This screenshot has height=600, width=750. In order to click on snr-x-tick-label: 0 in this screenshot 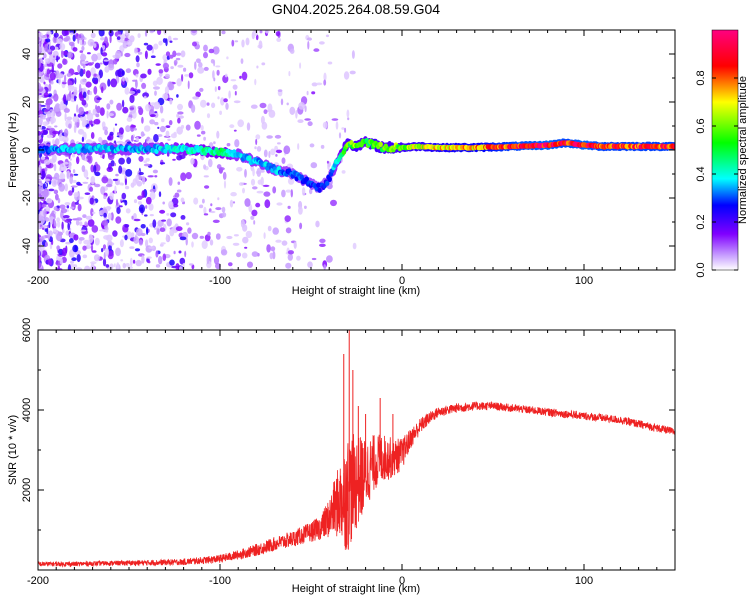, I will do `click(402, 581)`.